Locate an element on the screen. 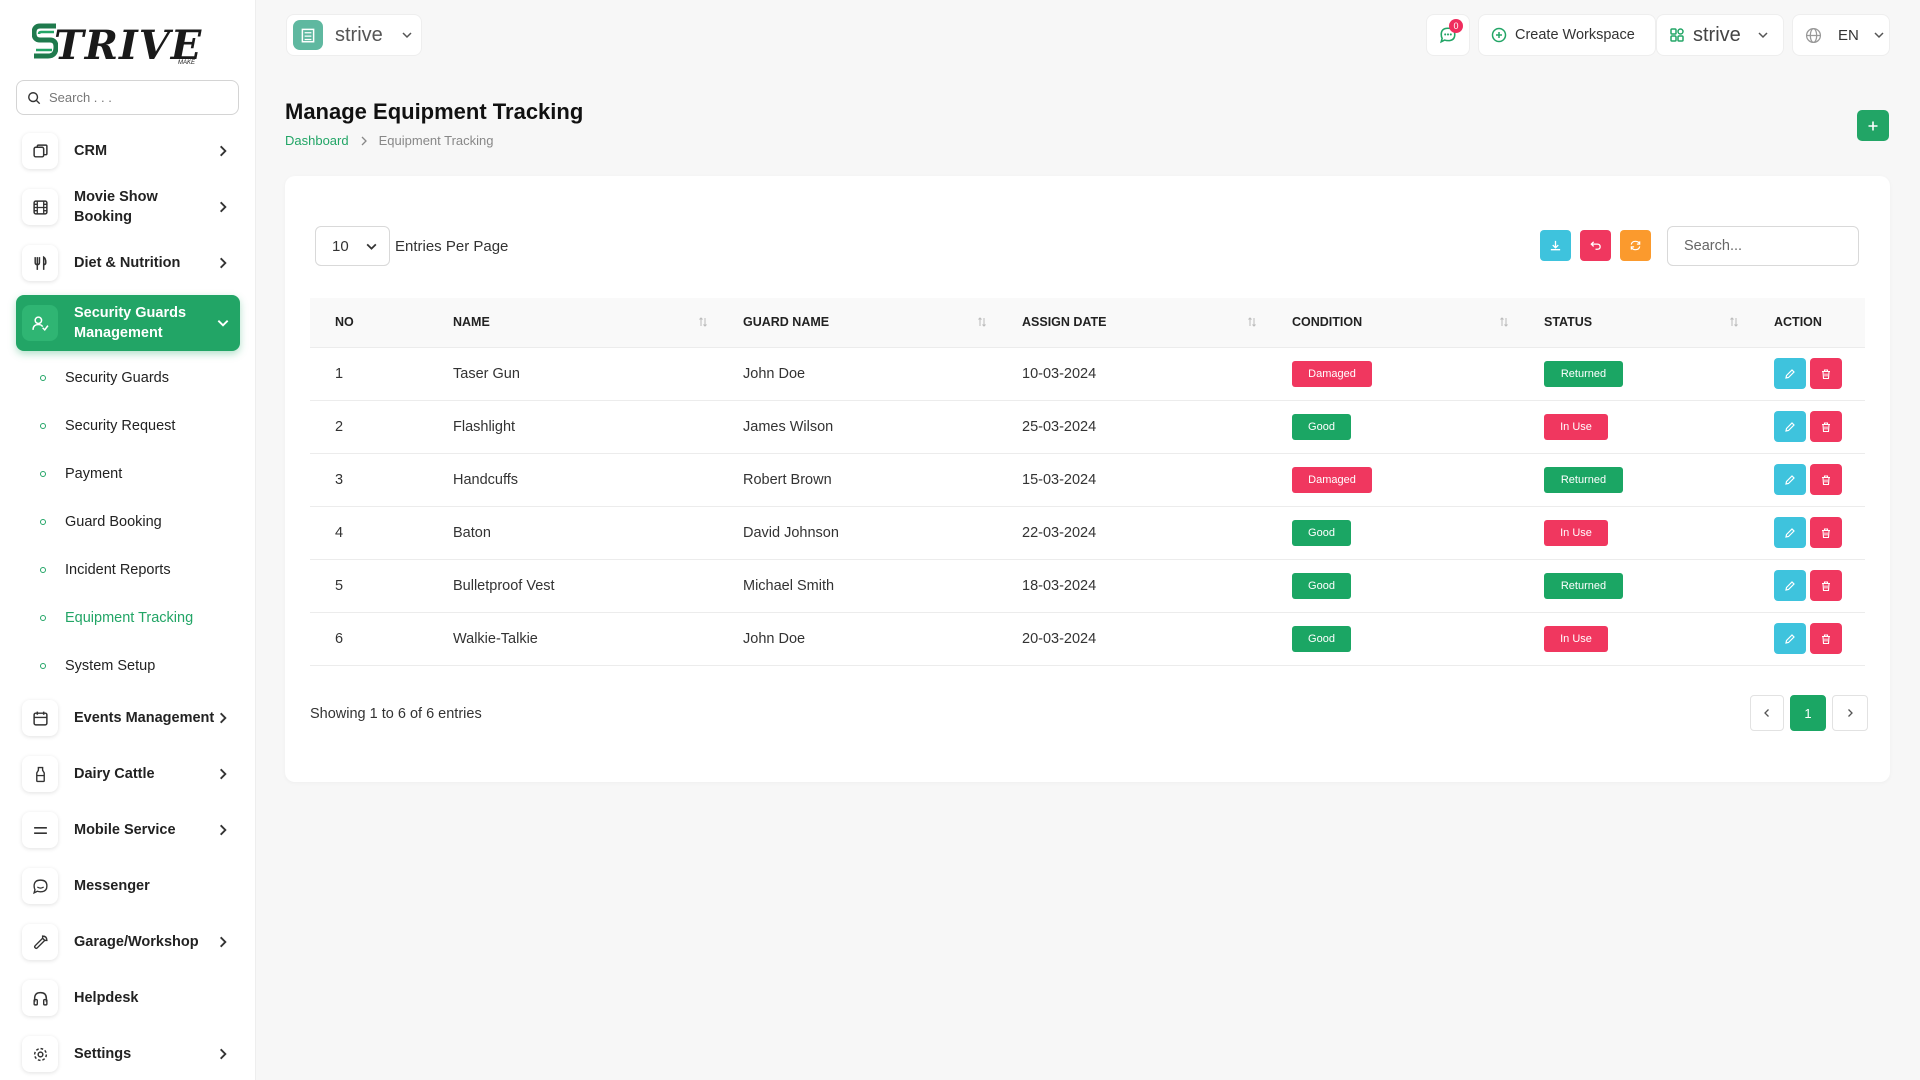 The height and width of the screenshot is (1080, 1920). sidebar-item-garage-workshop: Garage/Workshop is located at coordinates (128, 942).